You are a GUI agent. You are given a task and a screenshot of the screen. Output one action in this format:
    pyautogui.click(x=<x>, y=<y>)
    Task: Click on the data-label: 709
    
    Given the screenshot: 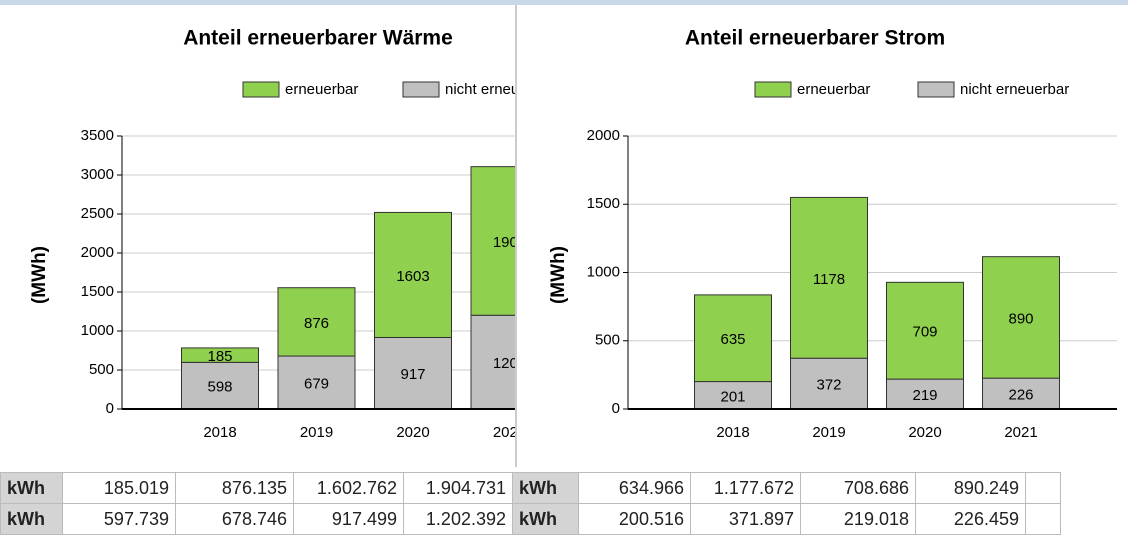 What is the action you would take?
    pyautogui.click(x=924, y=332)
    